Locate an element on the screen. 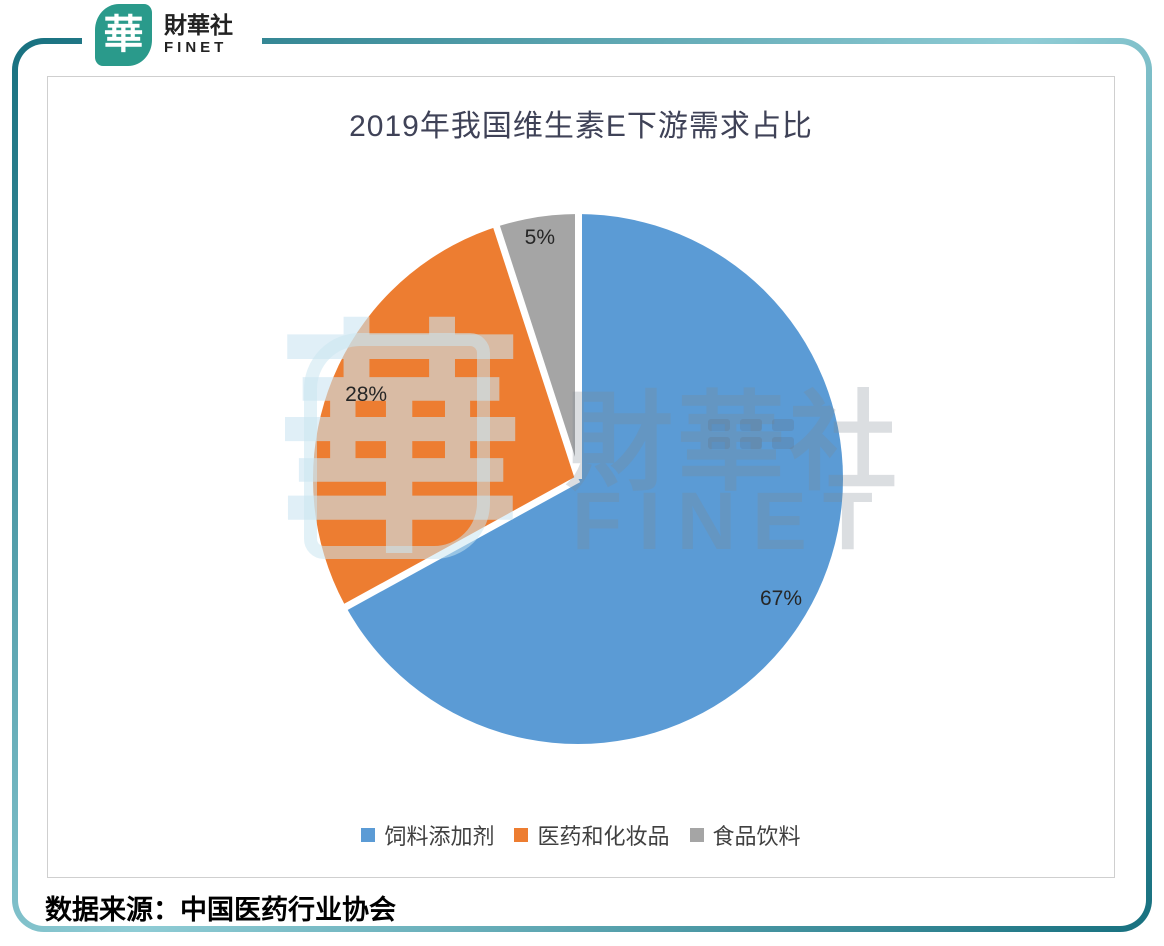 This screenshot has width=1164, height=946. pie-slice-label: 28% is located at coordinates (366, 395).